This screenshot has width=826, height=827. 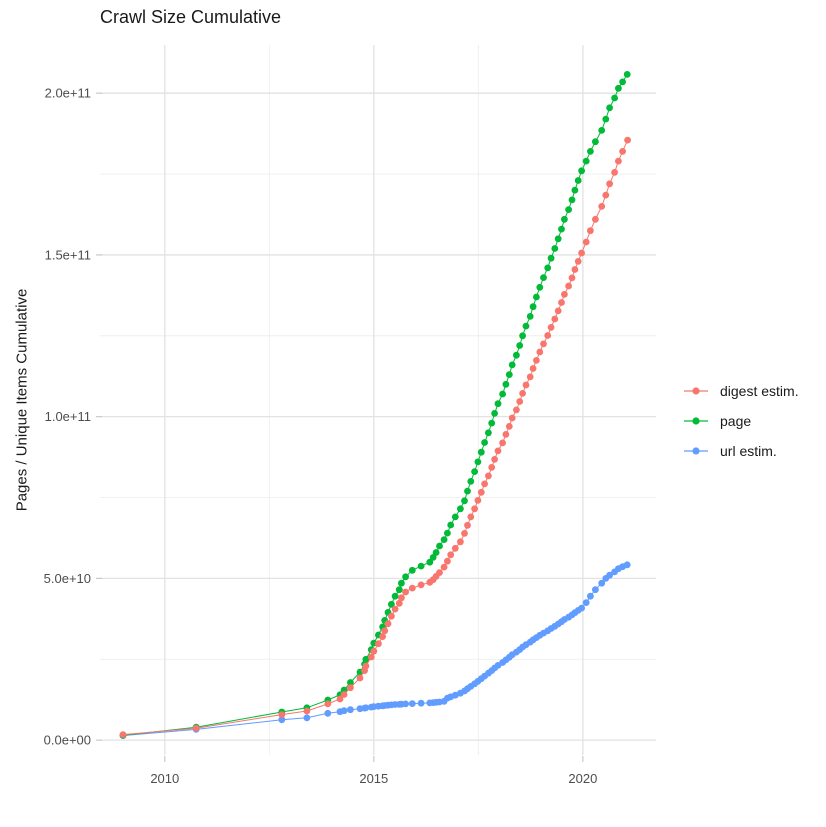 What do you see at coordinates (67, 578) in the screenshot?
I see `y-tick-label: 5.0e+10` at bounding box center [67, 578].